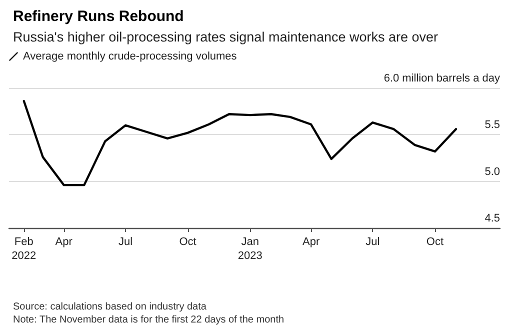 The image size is (518, 334). What do you see at coordinates (492, 125) in the screenshot?
I see `y-tick-label: 5.5` at bounding box center [492, 125].